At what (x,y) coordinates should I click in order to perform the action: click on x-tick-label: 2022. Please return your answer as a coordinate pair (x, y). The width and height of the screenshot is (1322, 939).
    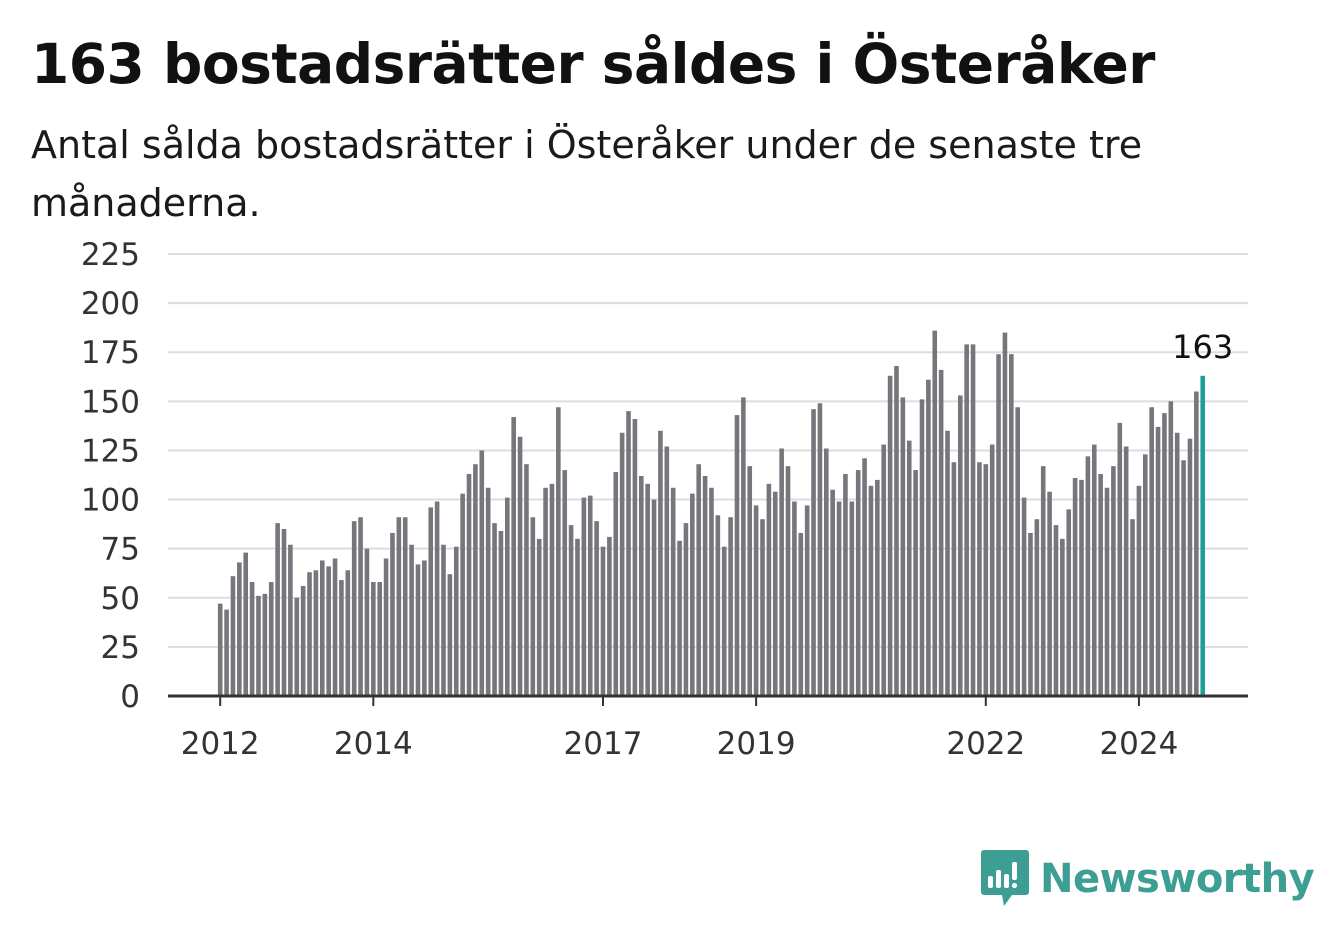
    Looking at the image, I should click on (985, 744).